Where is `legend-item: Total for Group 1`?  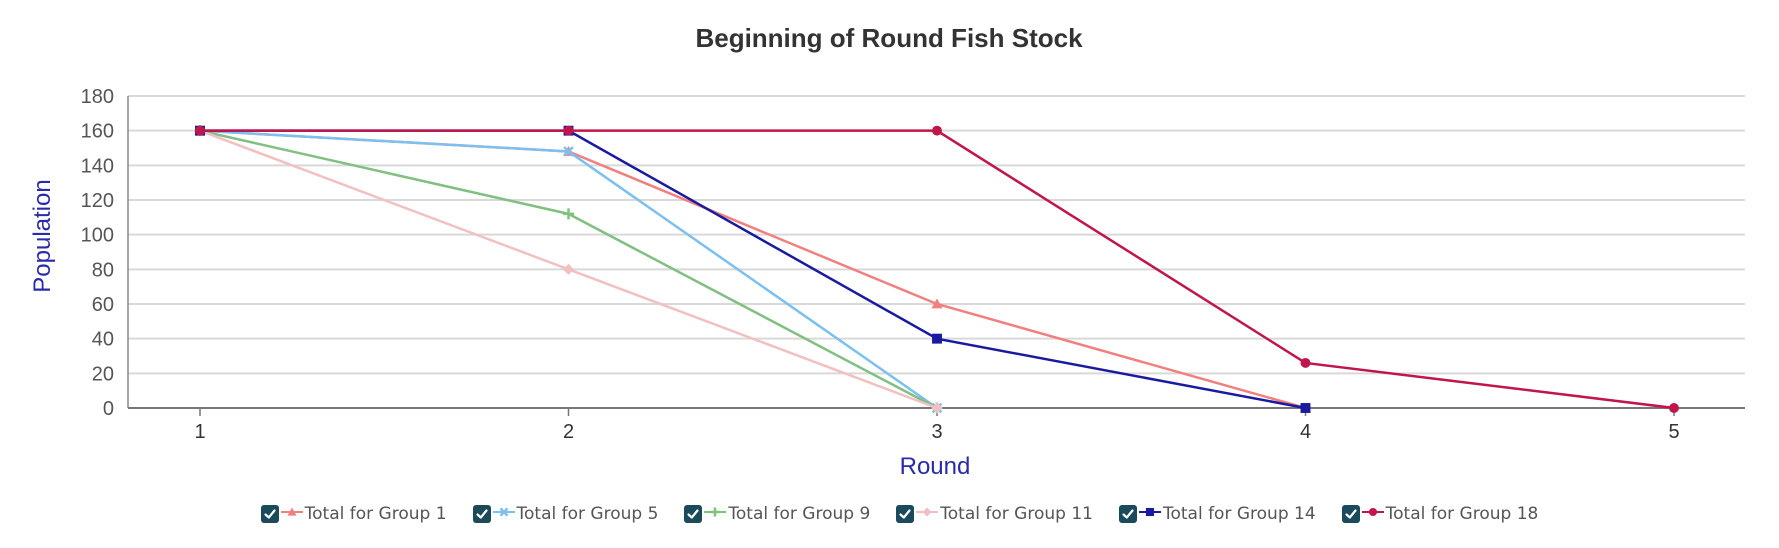
legend-item: Total for Group 1 is located at coordinates (353, 514).